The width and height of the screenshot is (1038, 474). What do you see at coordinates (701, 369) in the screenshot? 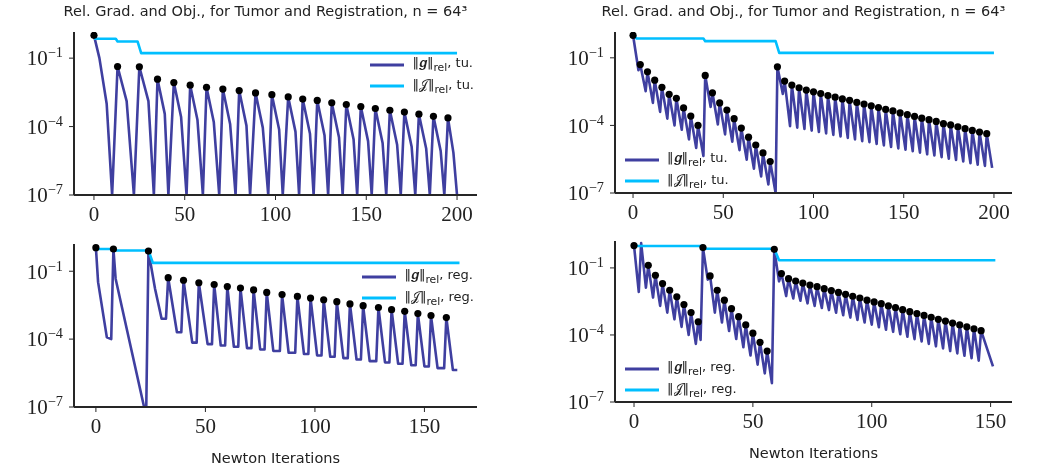
I see `legend-label: ‖𝒈‖$_{rel}$, reg.` at bounding box center [701, 369].